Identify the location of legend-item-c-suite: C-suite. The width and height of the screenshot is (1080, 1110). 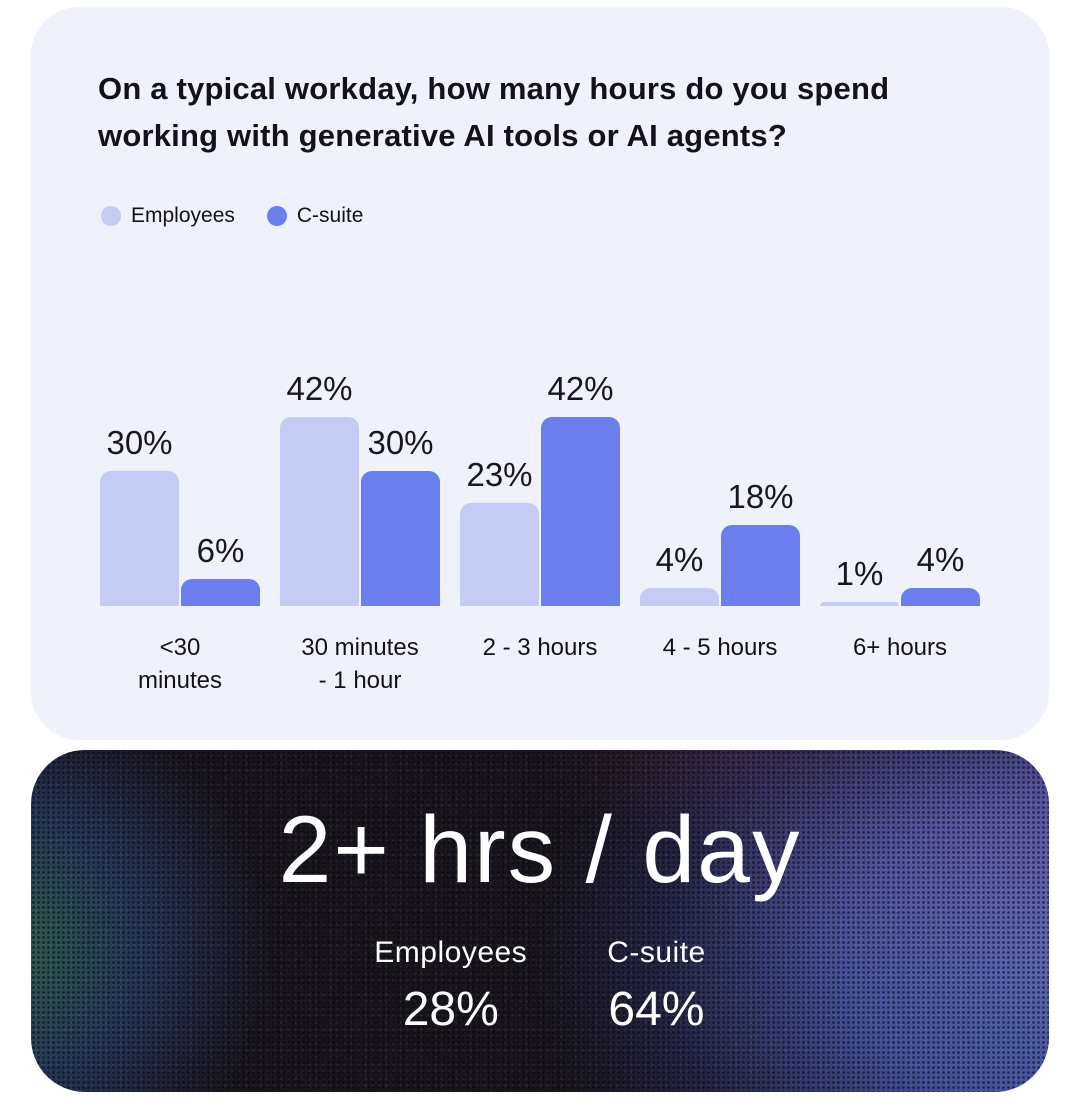
(315, 216).